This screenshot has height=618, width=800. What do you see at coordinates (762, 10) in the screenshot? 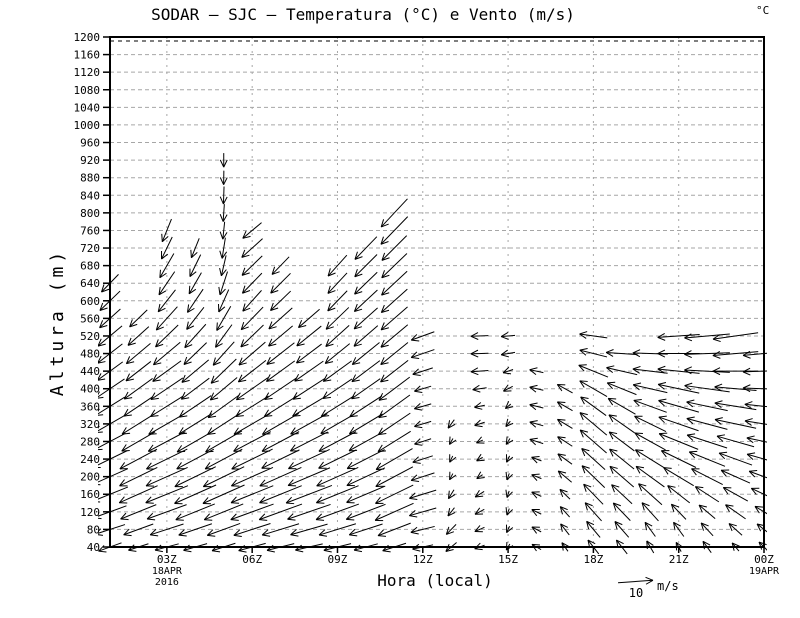
I see `units-label: °C` at bounding box center [762, 10].